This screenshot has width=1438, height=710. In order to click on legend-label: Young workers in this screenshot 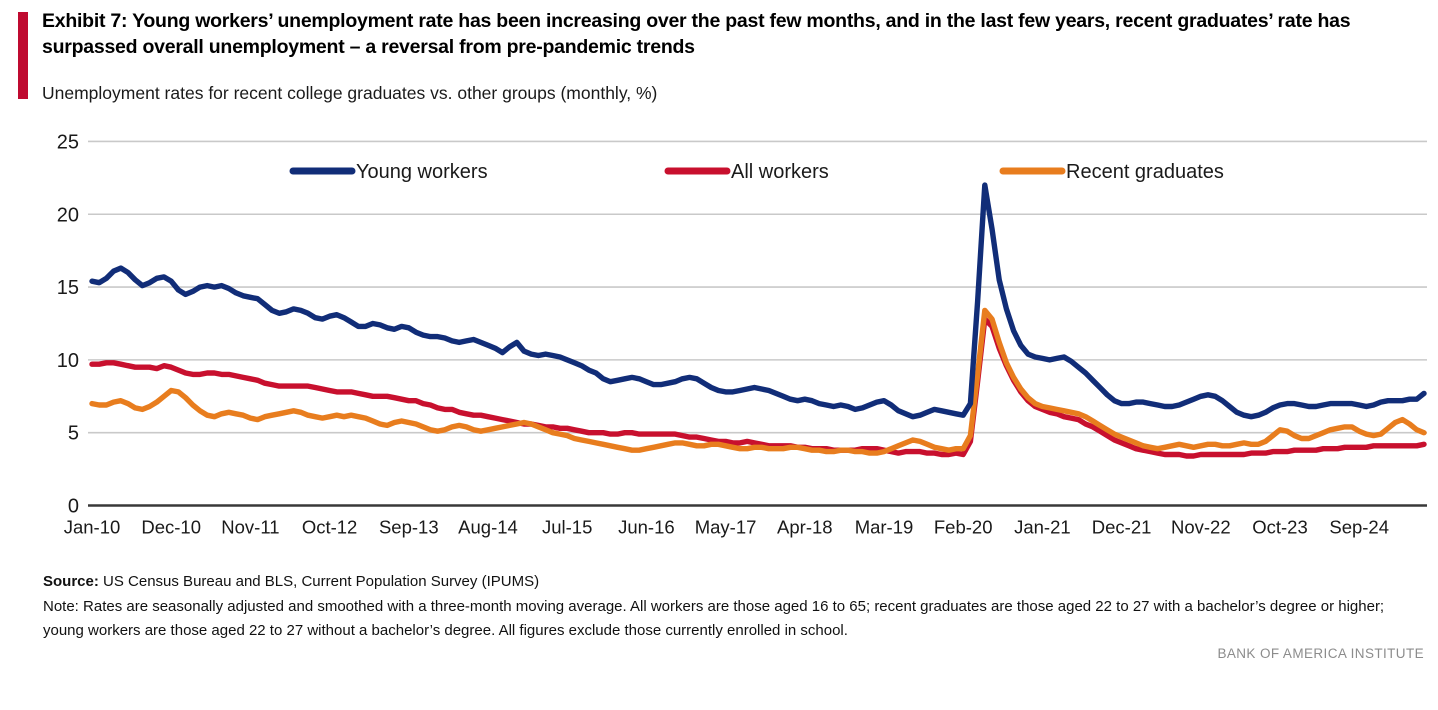, I will do `click(422, 172)`.